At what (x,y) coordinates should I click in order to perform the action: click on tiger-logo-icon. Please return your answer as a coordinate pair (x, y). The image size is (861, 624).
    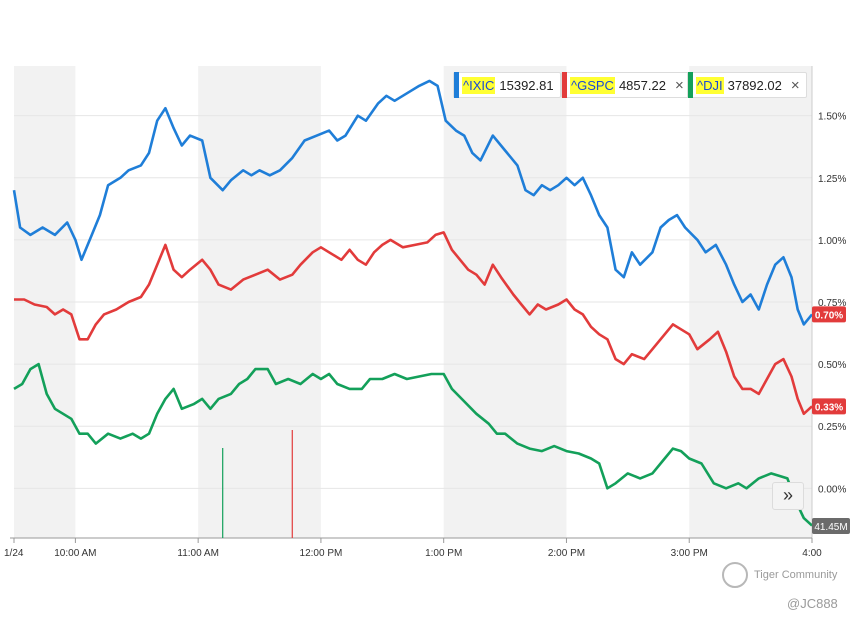
    Looking at the image, I should click on (735, 575).